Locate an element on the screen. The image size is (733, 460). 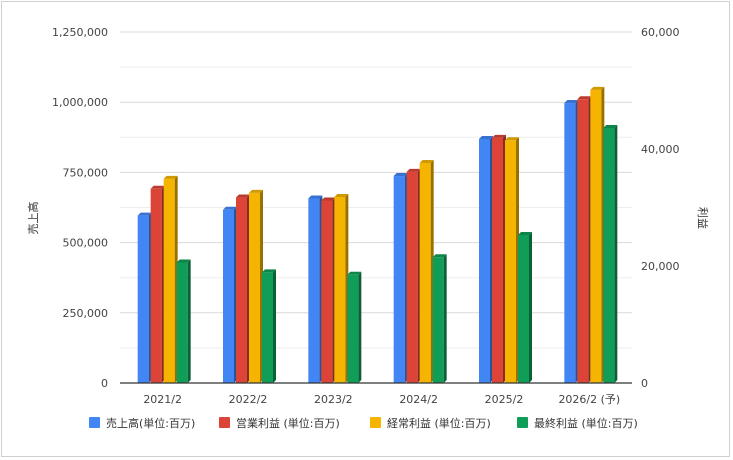
left-tick-label: 0 is located at coordinates (104, 383).